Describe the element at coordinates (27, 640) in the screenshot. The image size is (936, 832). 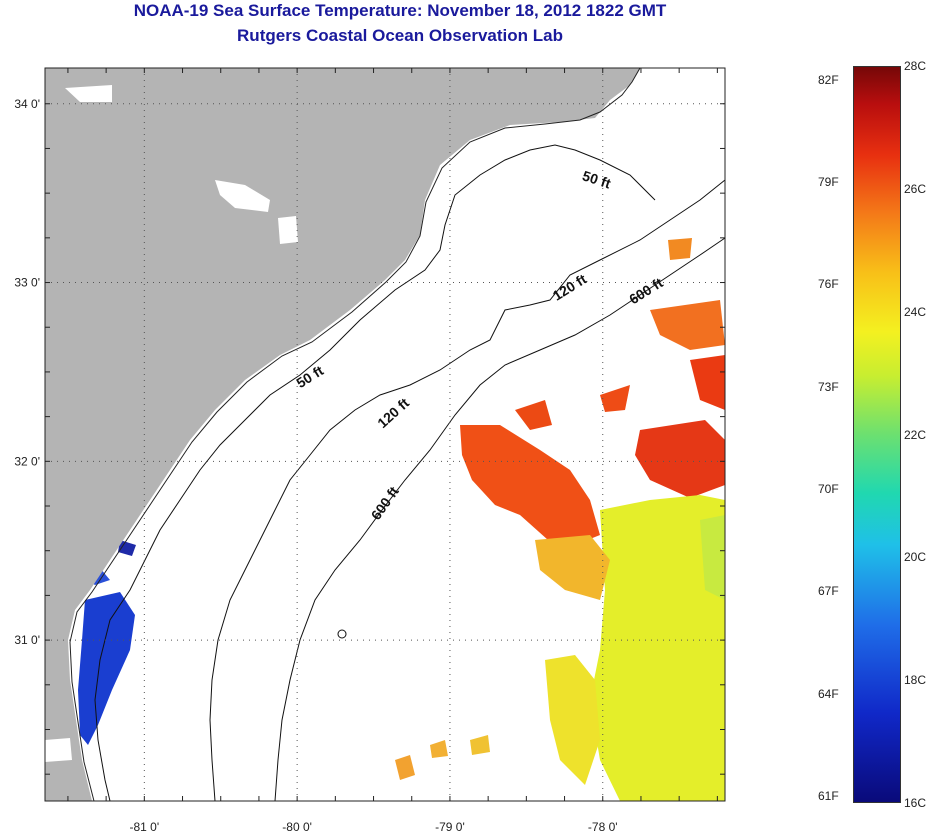
I see `lat-tick-label: 31 0'` at that location.